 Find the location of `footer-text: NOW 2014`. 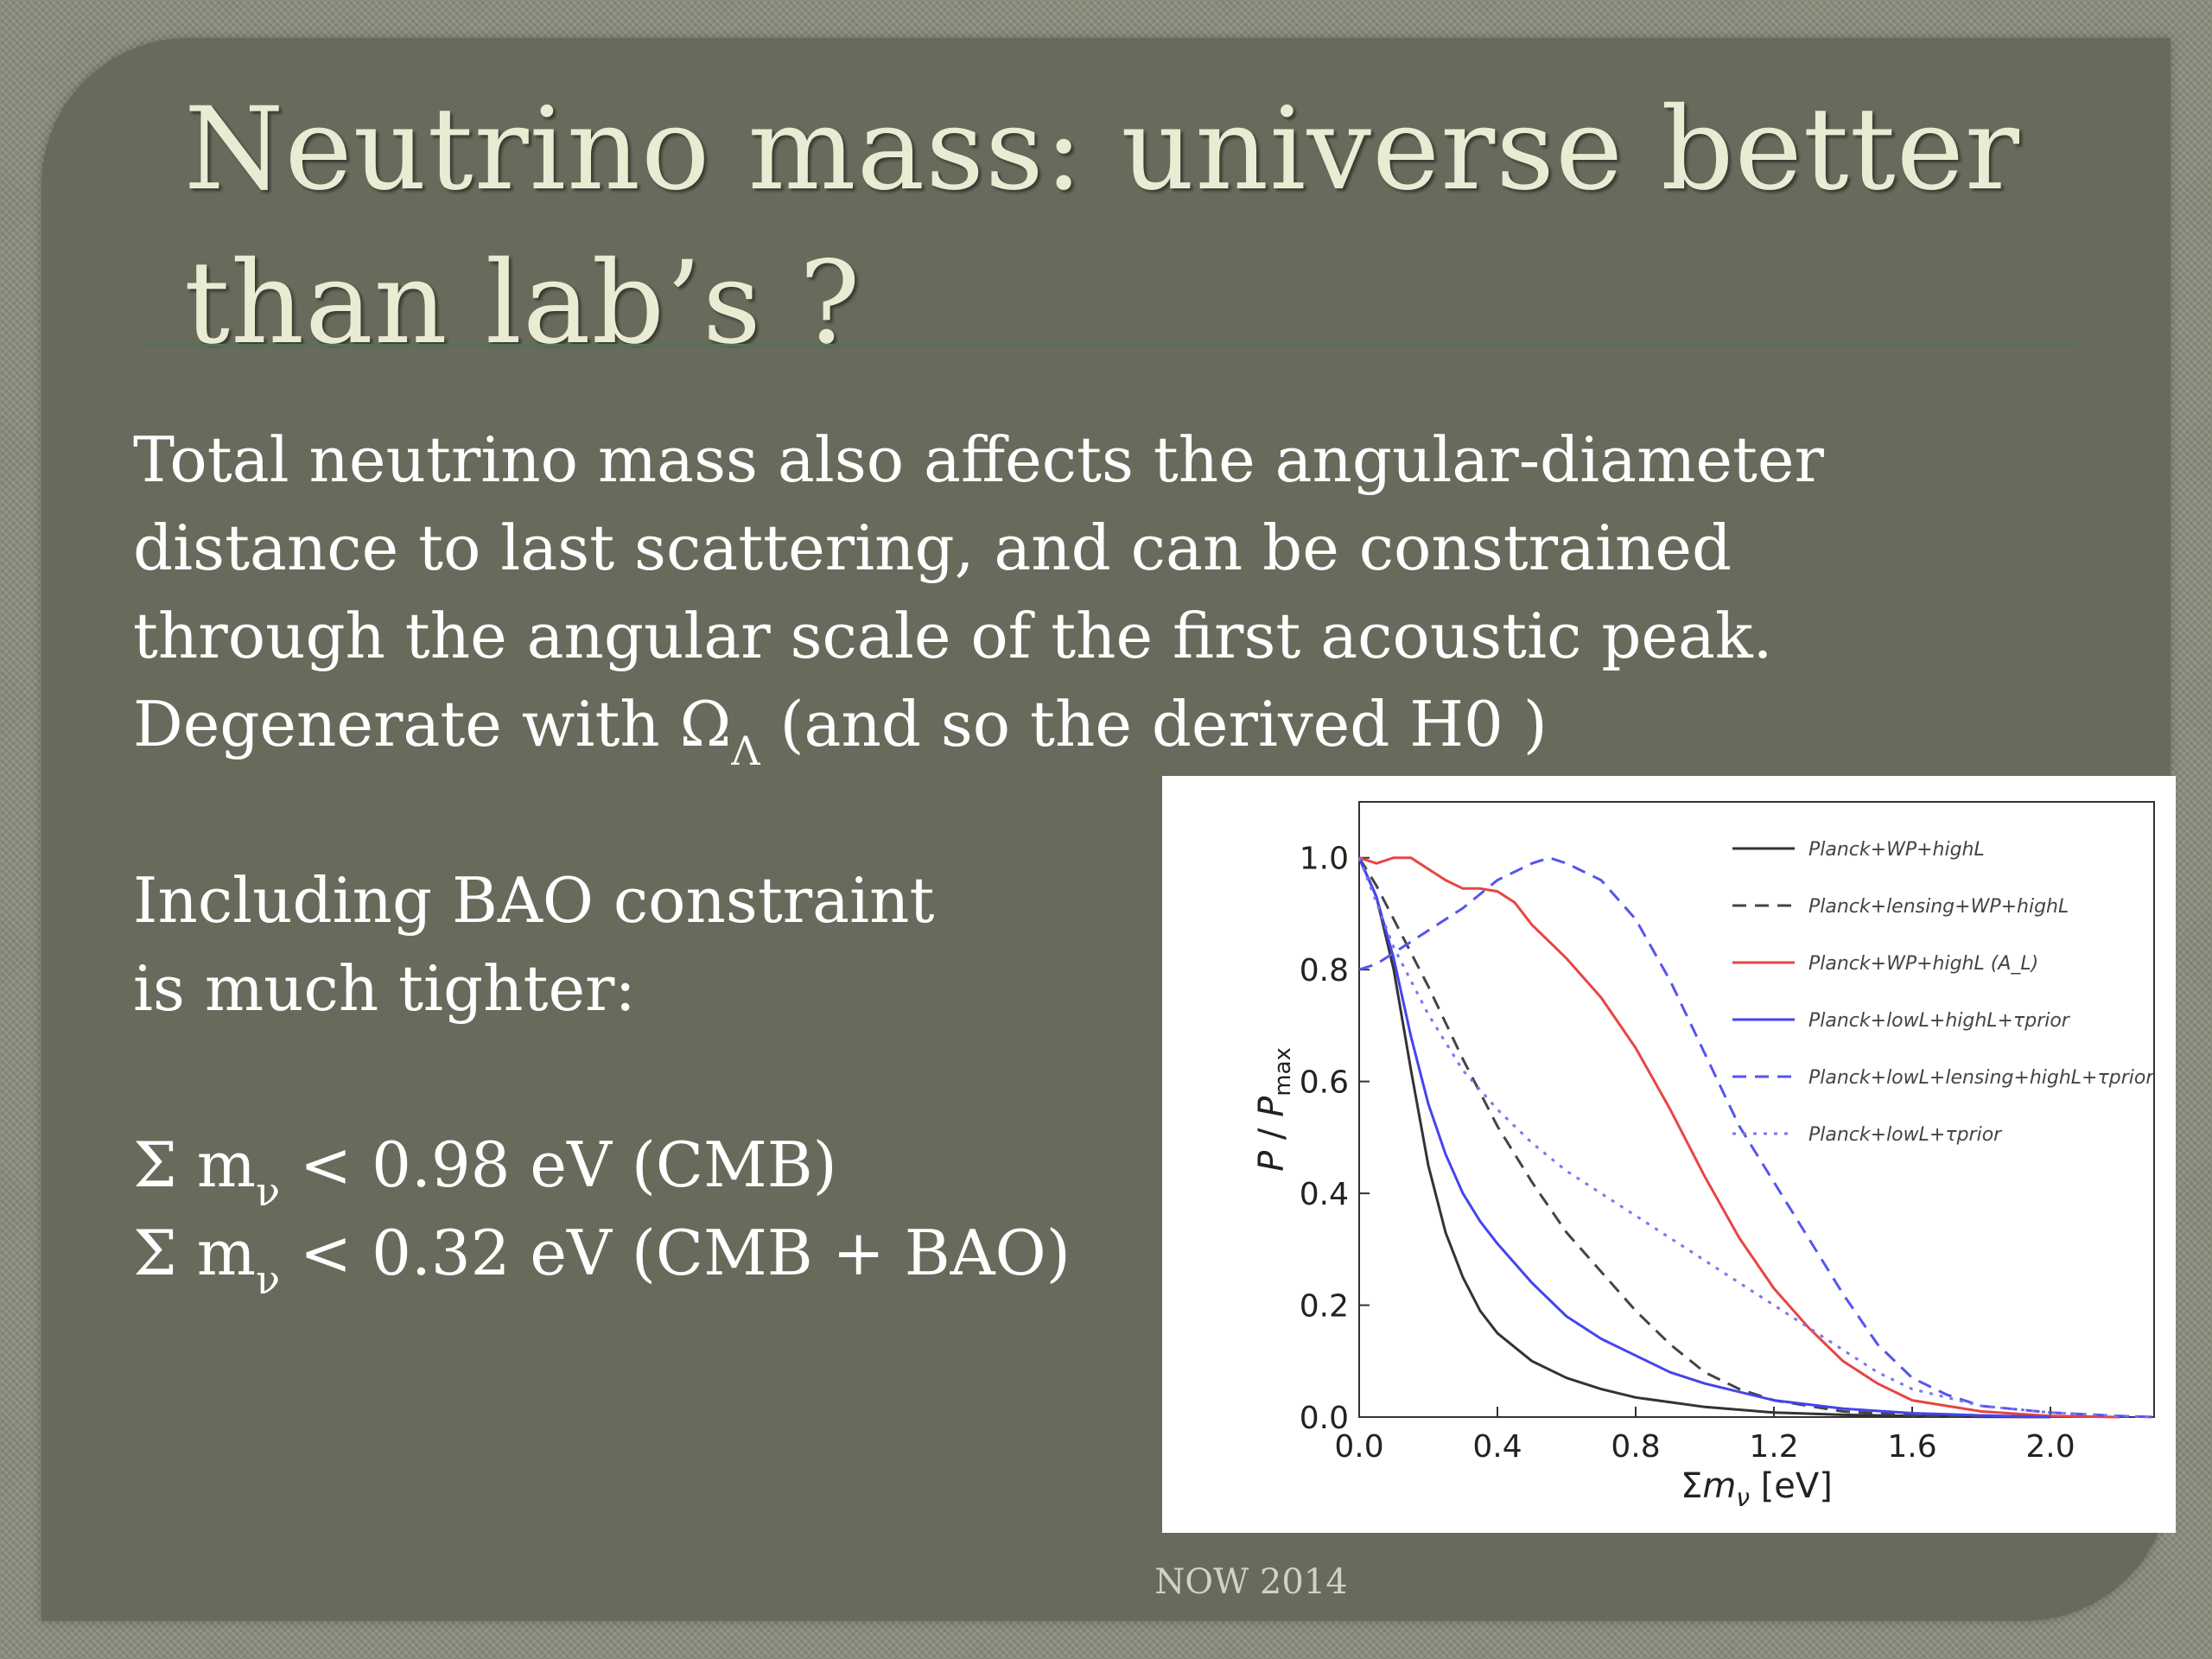

footer-text: NOW 2014 is located at coordinates (1251, 1582).